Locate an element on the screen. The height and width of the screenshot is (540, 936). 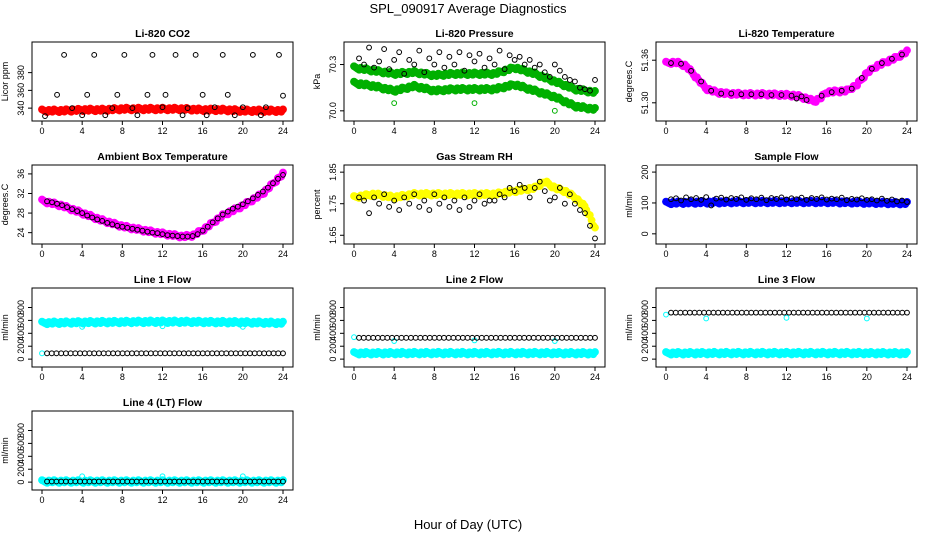
y-tick-label: 200 is located at coordinates (21, 469).